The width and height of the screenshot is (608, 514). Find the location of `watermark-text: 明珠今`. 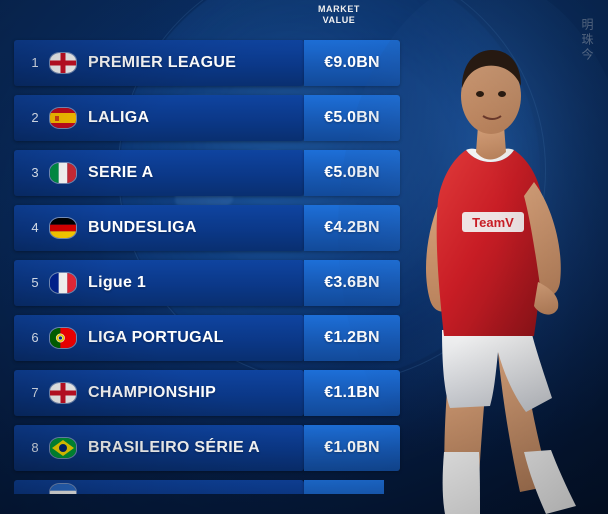

watermark-text: 明珠今 is located at coordinates (587, 40).